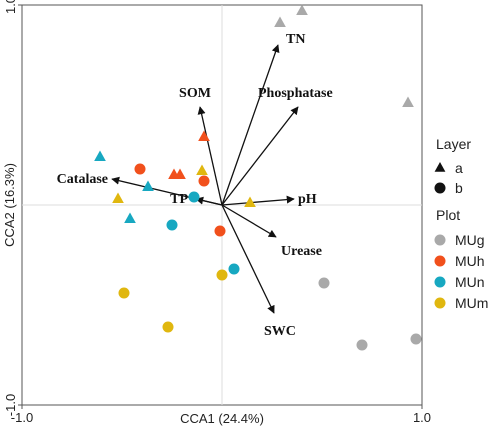 This screenshot has width=496, height=434. What do you see at coordinates (260, 156) in the screenshot?
I see `vector-arrow-phosphatase` at bounding box center [260, 156].